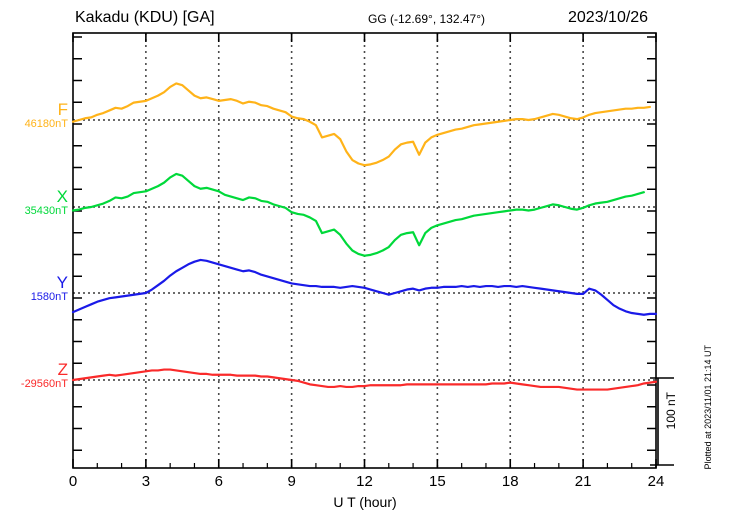  What do you see at coordinates (671, 411) in the screenshot?
I see `scale-bar-label: 100 nT` at bounding box center [671, 411].